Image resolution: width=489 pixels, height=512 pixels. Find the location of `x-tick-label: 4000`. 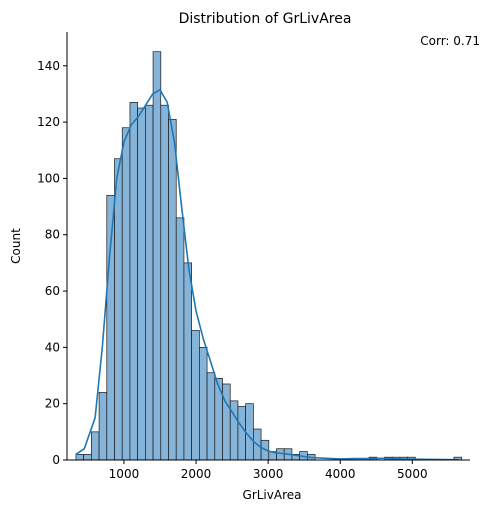

x-tick-label: 4000 is located at coordinates (340, 474).